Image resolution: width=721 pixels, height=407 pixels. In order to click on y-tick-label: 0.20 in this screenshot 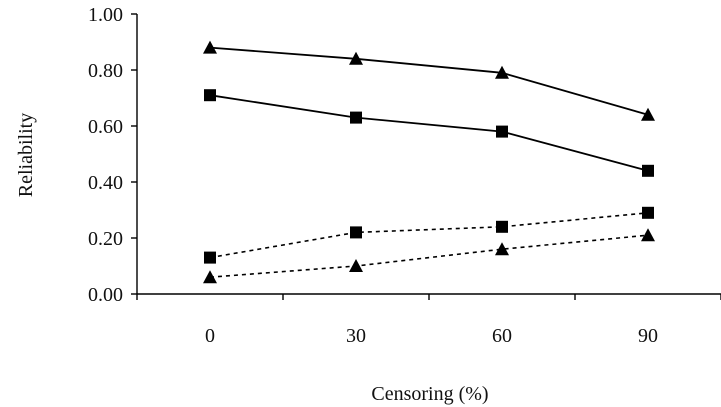, I will do `click(105, 239)`.